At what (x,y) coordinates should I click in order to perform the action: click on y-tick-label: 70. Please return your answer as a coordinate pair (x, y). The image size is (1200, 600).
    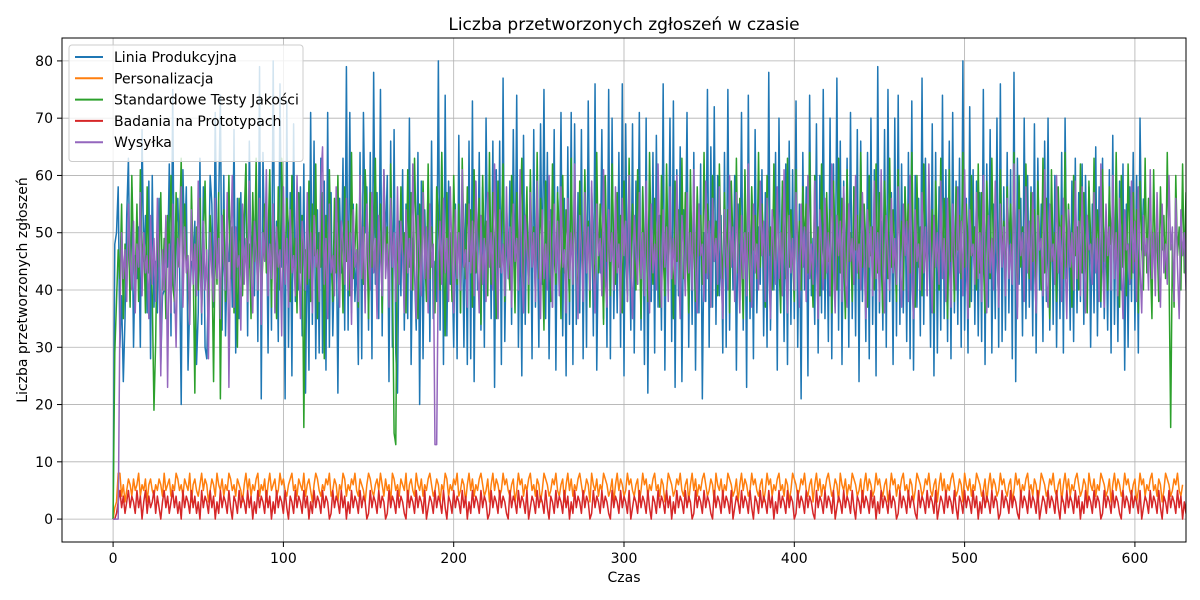
    Looking at the image, I should click on (44, 119).